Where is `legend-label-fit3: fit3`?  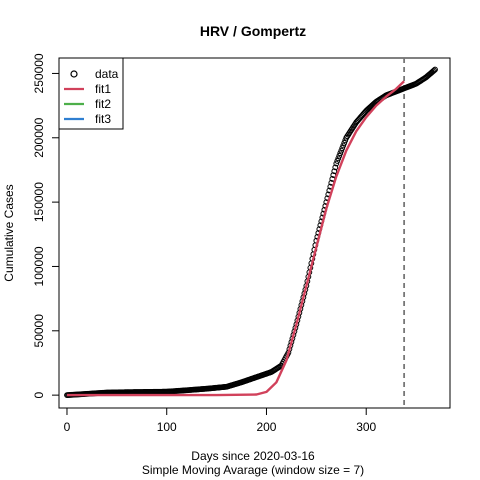 legend-label-fit3: fit3 is located at coordinates (103, 119).